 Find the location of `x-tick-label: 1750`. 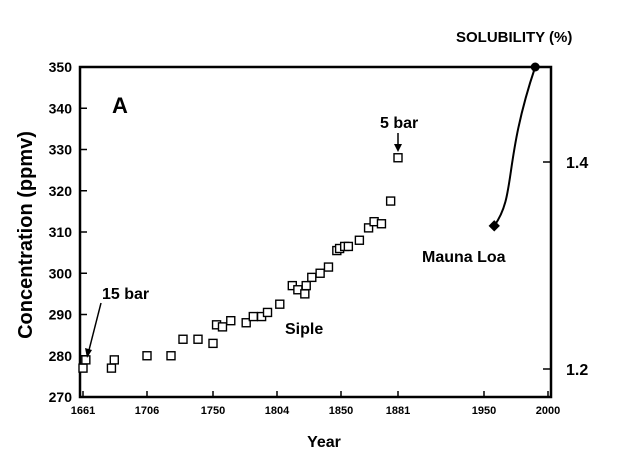

x-tick-label: 1750 is located at coordinates (213, 411).